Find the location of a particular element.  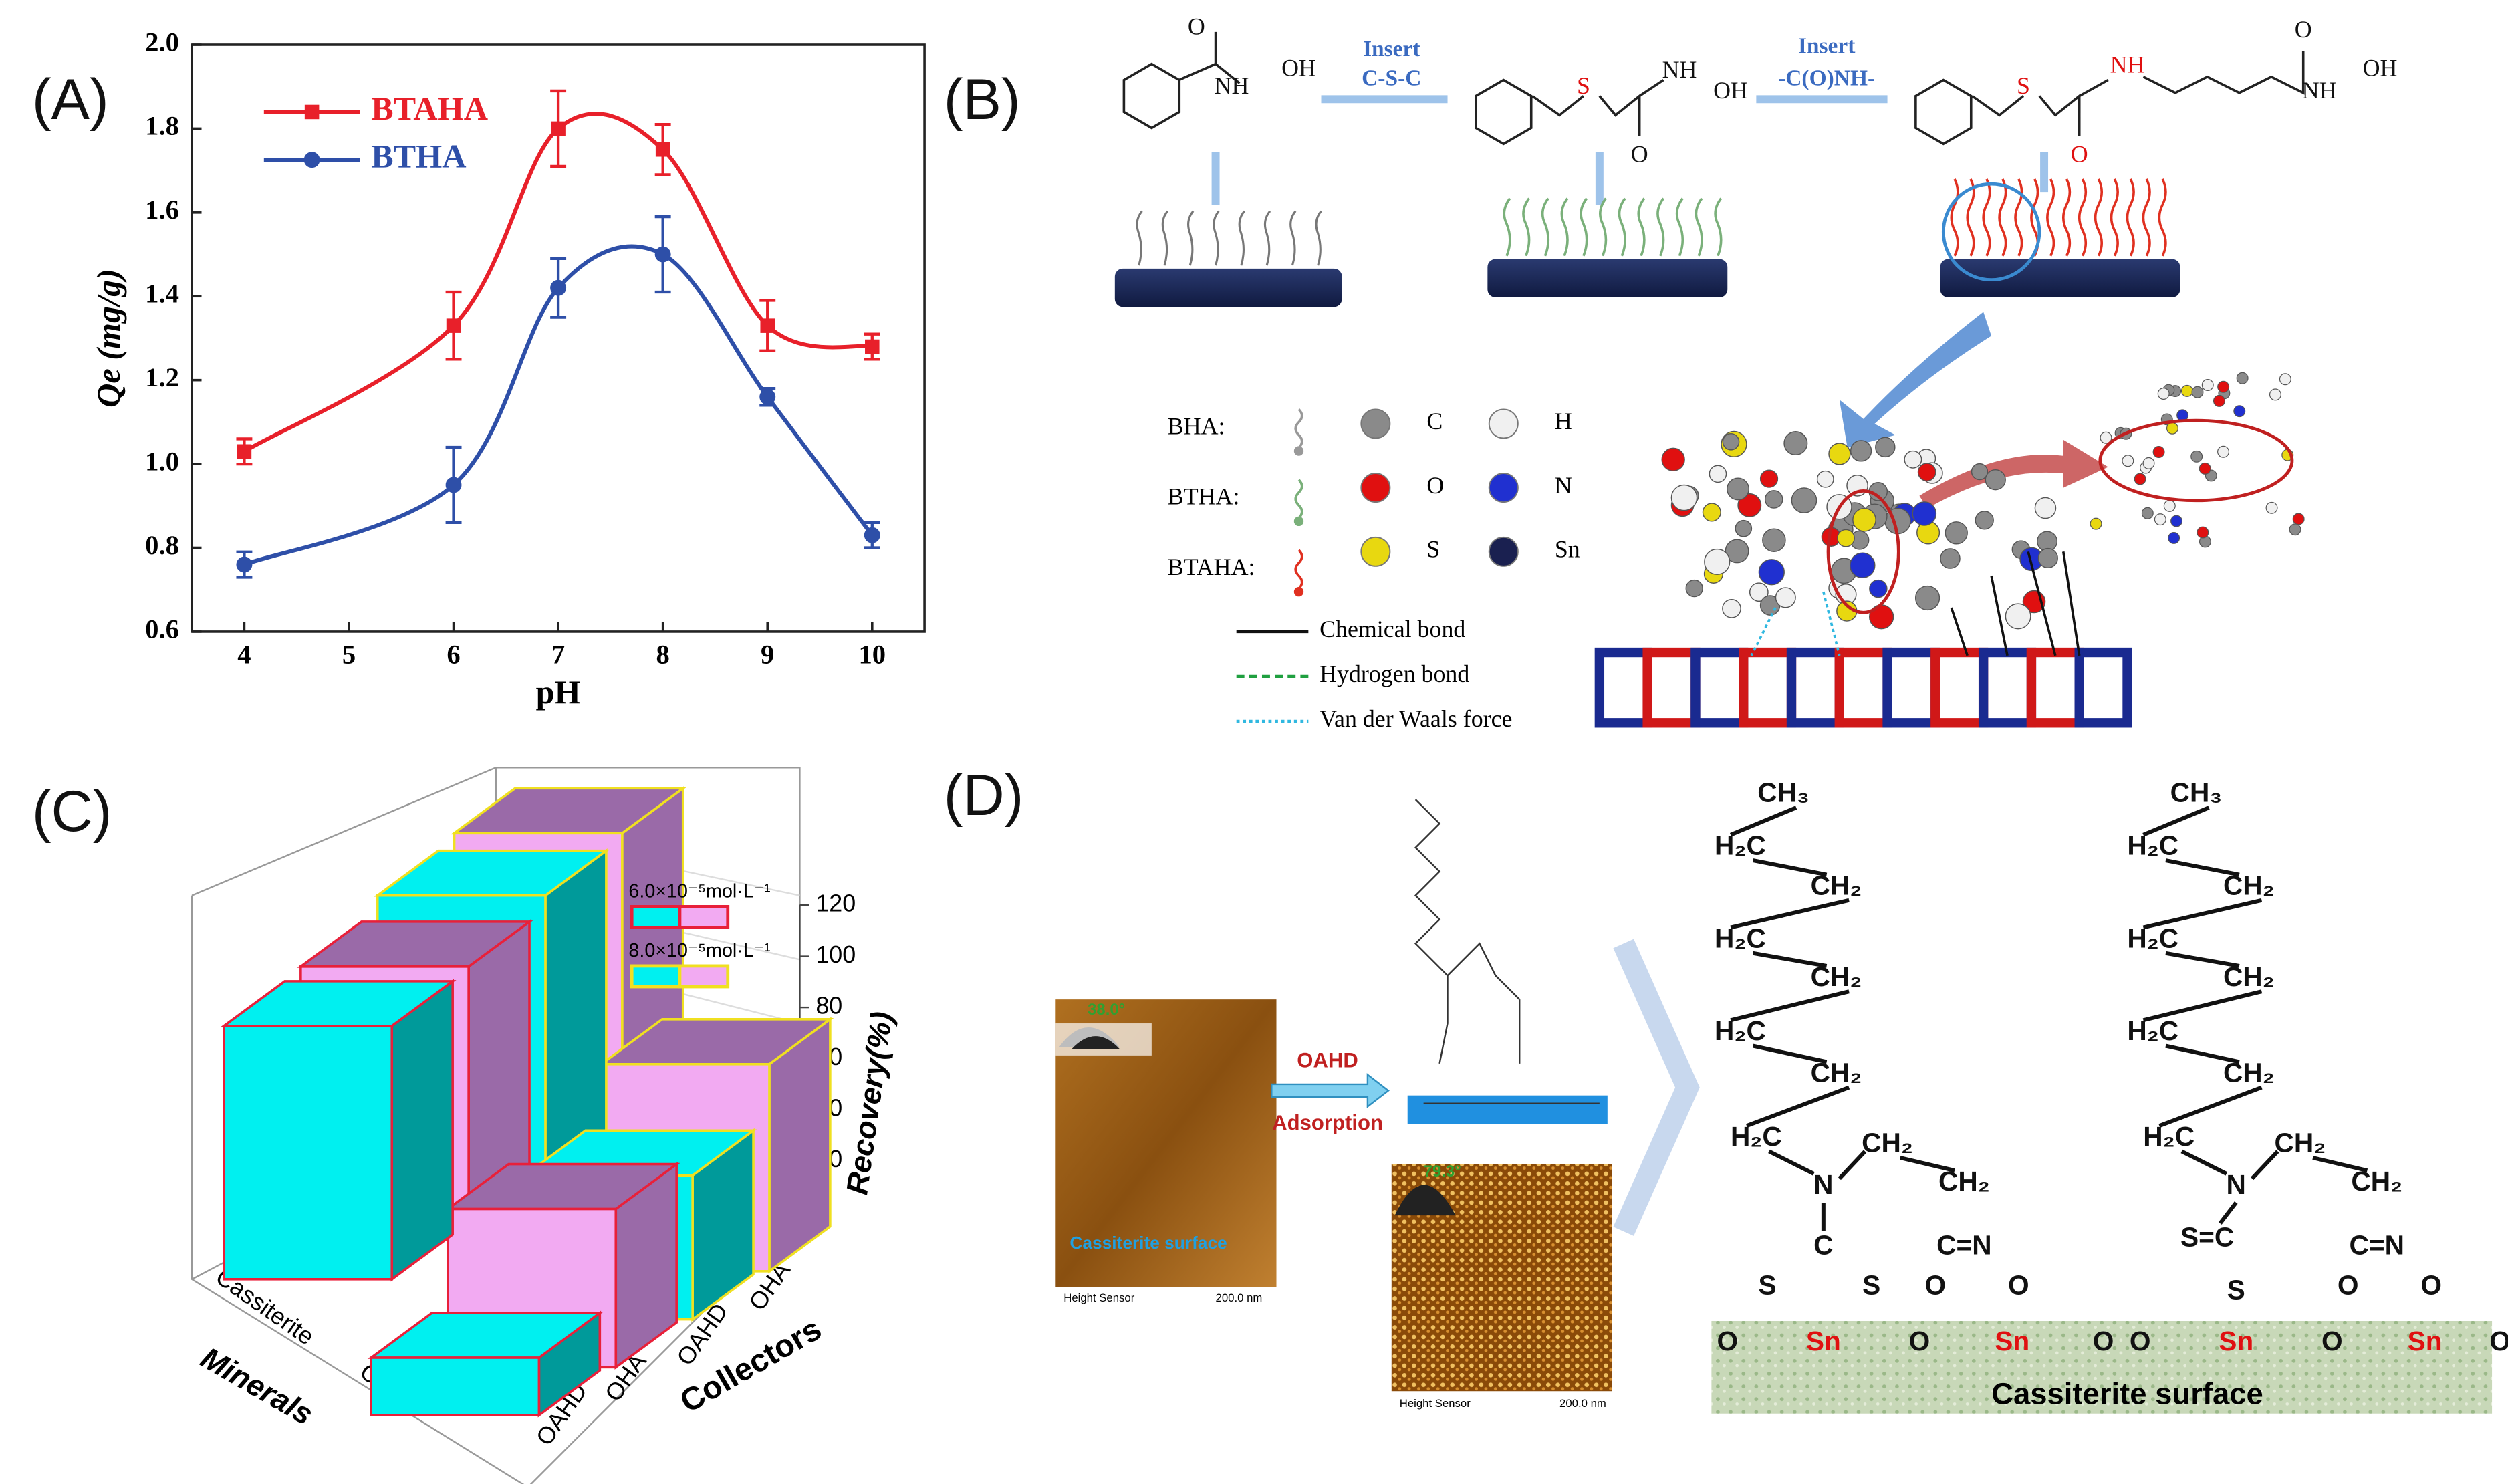

big-surface is located at coordinates (2102, 1367).